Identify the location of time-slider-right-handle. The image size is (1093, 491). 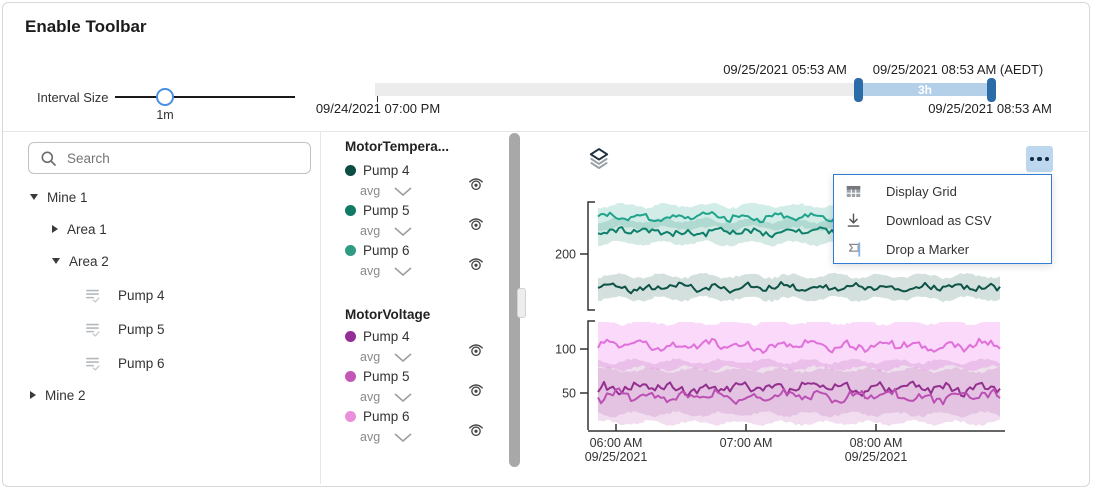
(991, 90).